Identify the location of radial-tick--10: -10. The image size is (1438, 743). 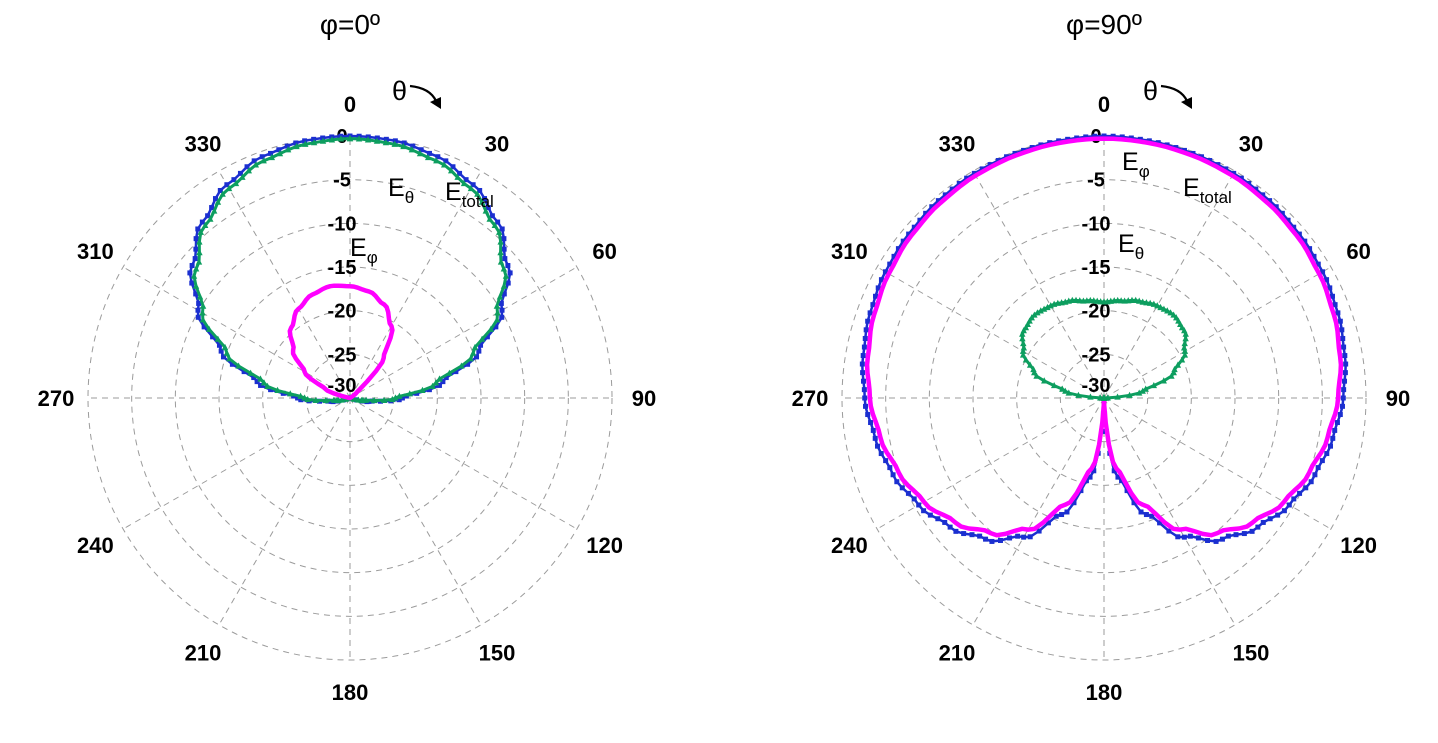
(342, 224).